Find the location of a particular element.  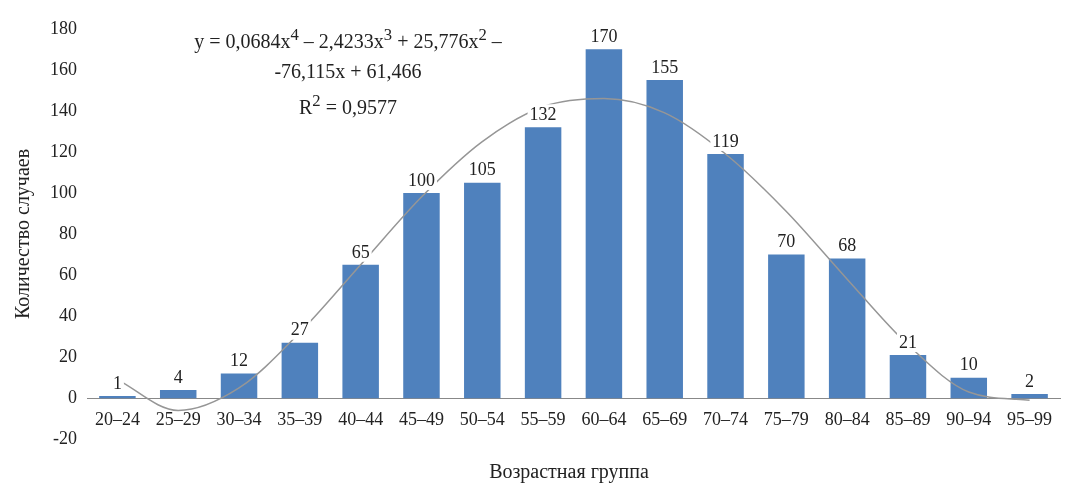

data-label: 12 is located at coordinates (239, 360).